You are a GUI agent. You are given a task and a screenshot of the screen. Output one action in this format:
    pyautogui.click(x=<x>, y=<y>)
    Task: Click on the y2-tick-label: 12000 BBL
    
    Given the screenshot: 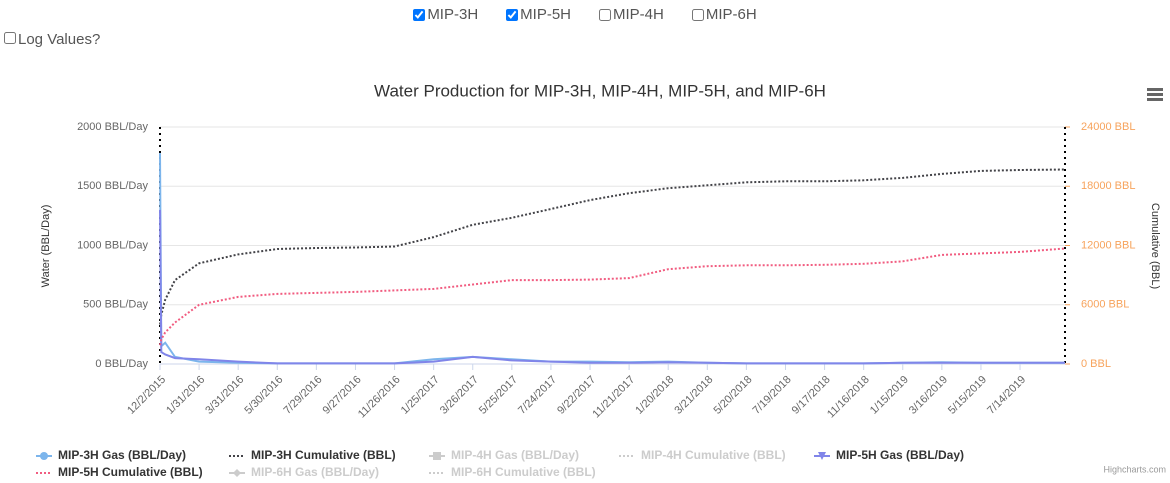 What is the action you would take?
    pyautogui.click(x=1108, y=245)
    